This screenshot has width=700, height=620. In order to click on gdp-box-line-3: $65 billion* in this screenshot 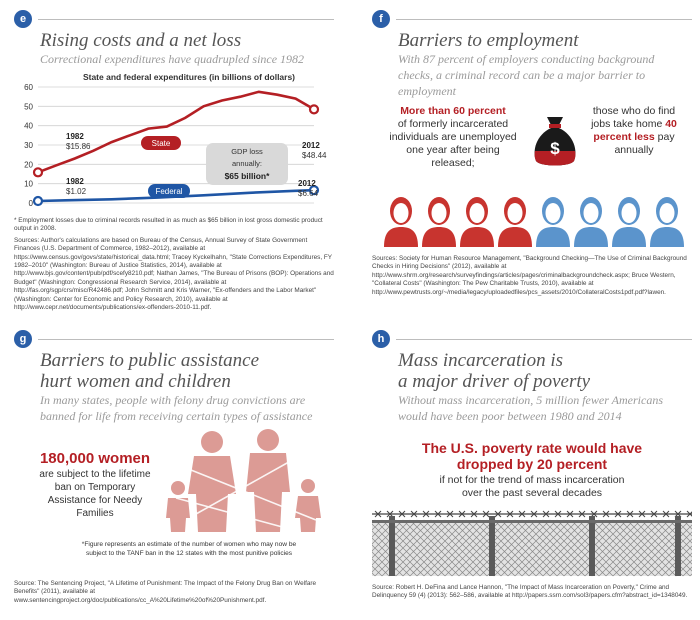, I will do `click(248, 176)`.